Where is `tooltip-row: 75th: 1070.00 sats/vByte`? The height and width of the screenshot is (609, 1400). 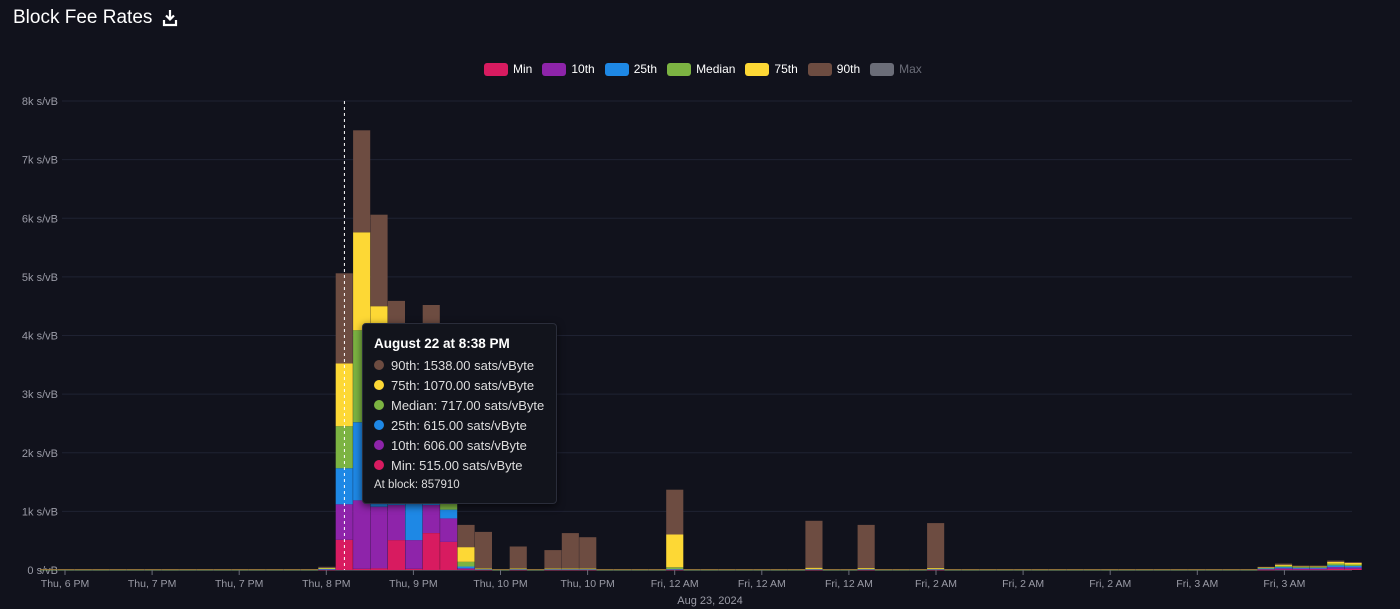
tooltip-row: 75th: 1070.00 sats/vByte is located at coordinates (465, 385).